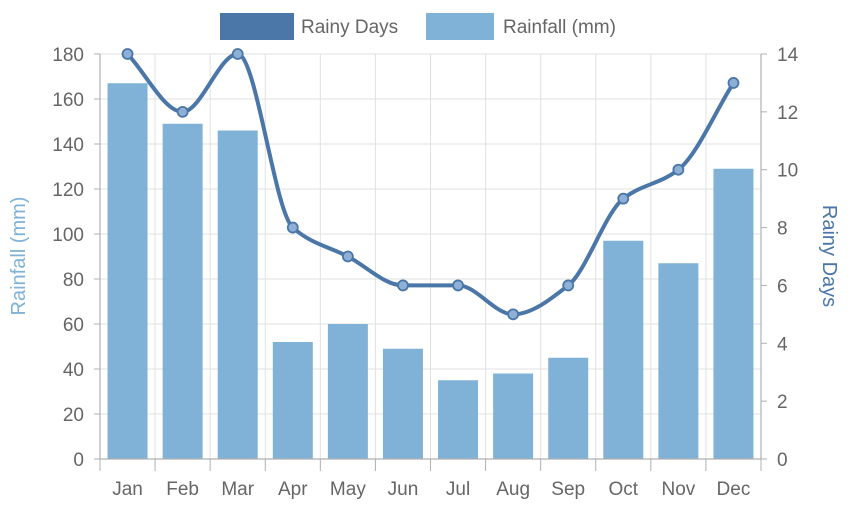  What do you see at coordinates (829, 256) in the screenshot?
I see `y-axis-right-title: Rainy Days` at bounding box center [829, 256].